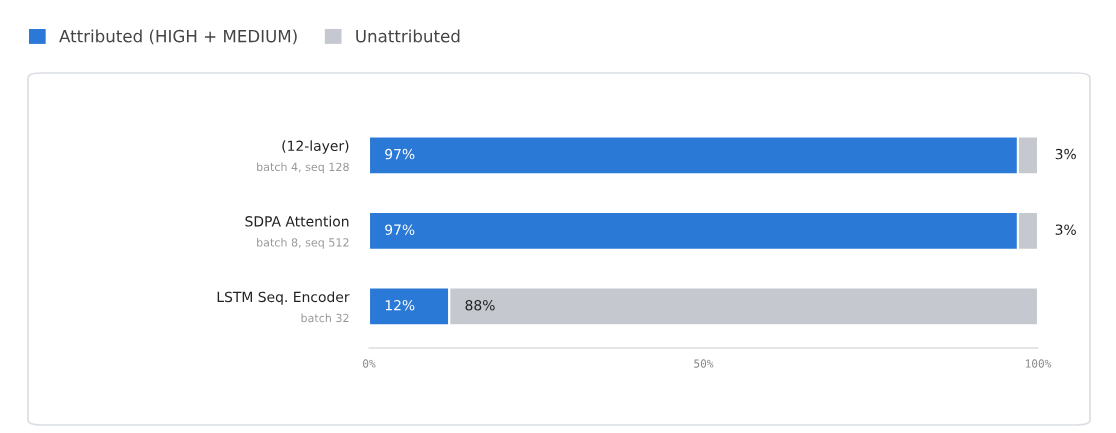  What do you see at coordinates (1038, 363) in the screenshot?
I see `x-tick-label: 100%` at bounding box center [1038, 363].